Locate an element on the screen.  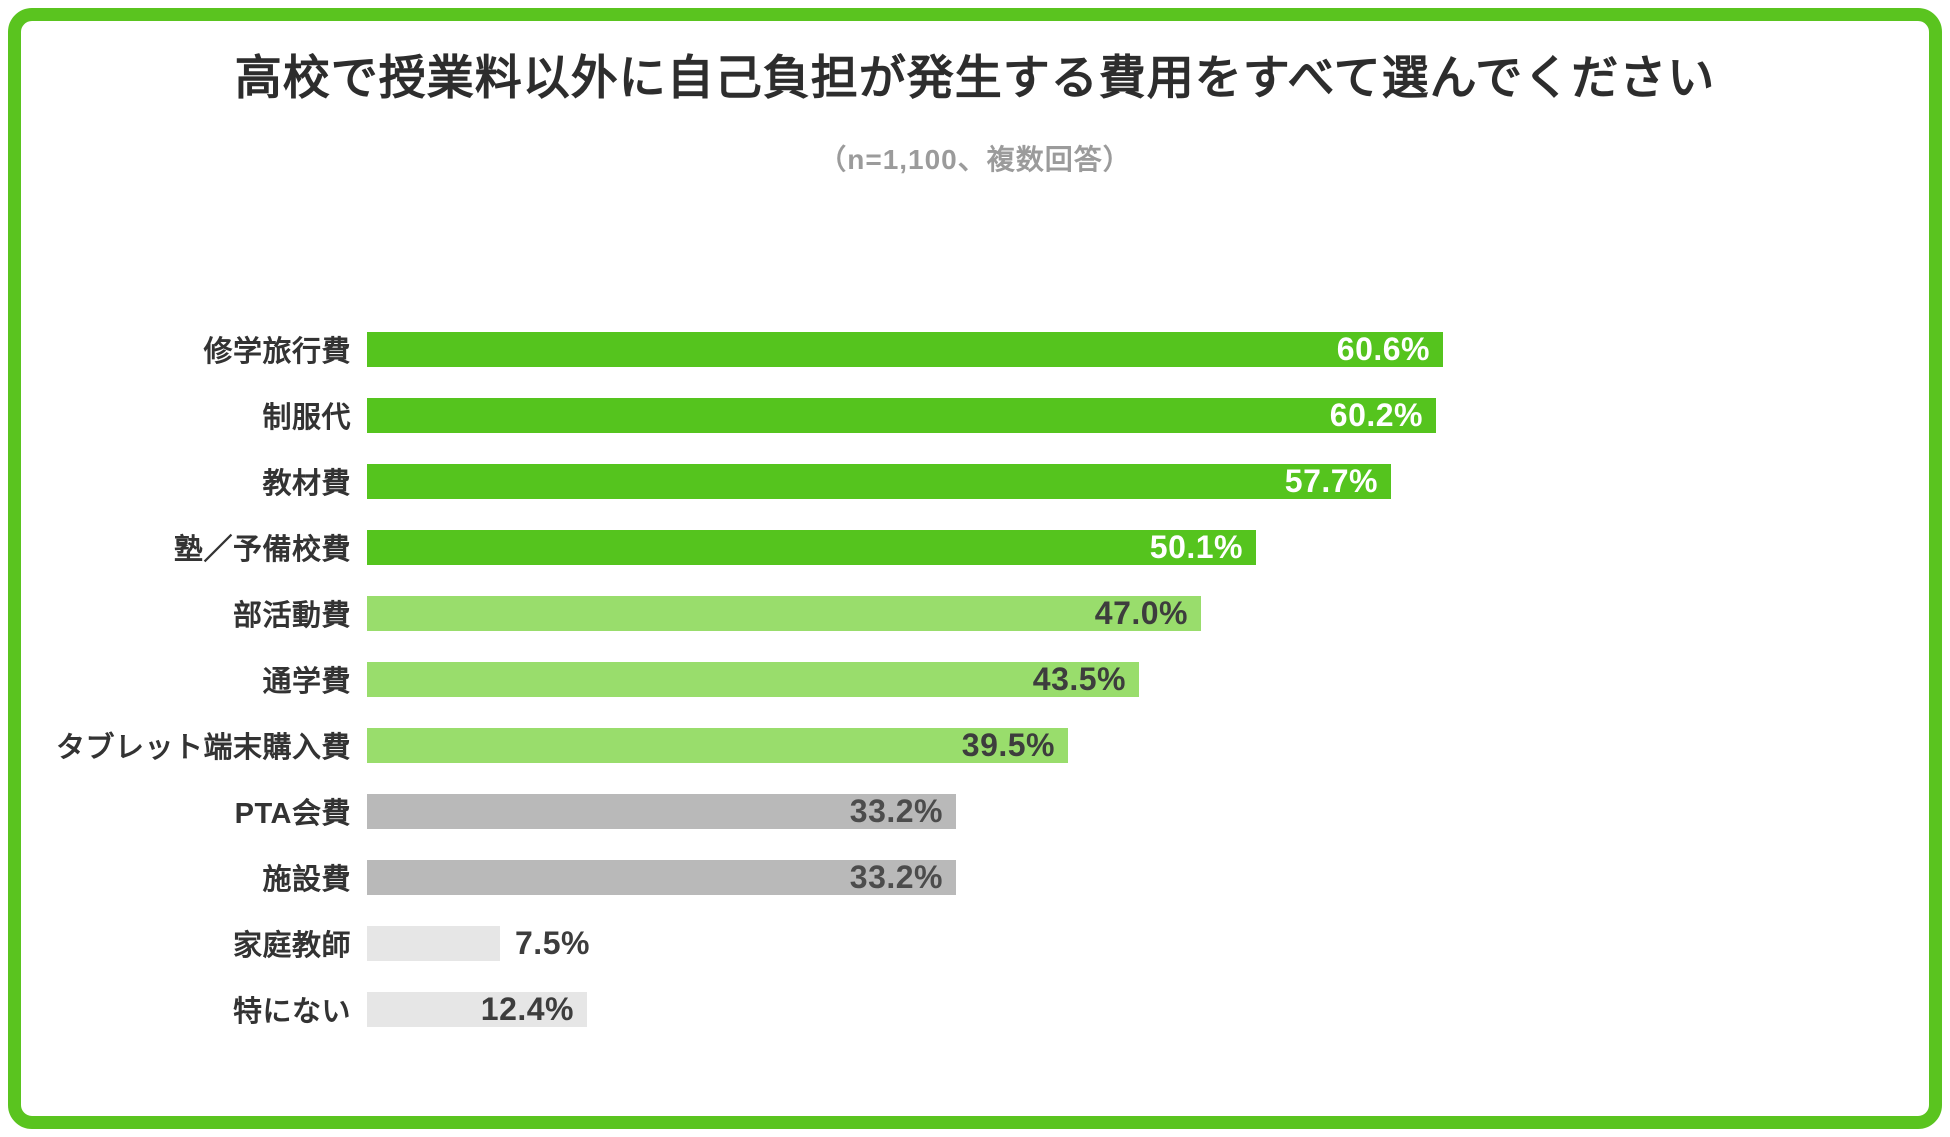
bar: 39.5% is located at coordinates (717, 744).